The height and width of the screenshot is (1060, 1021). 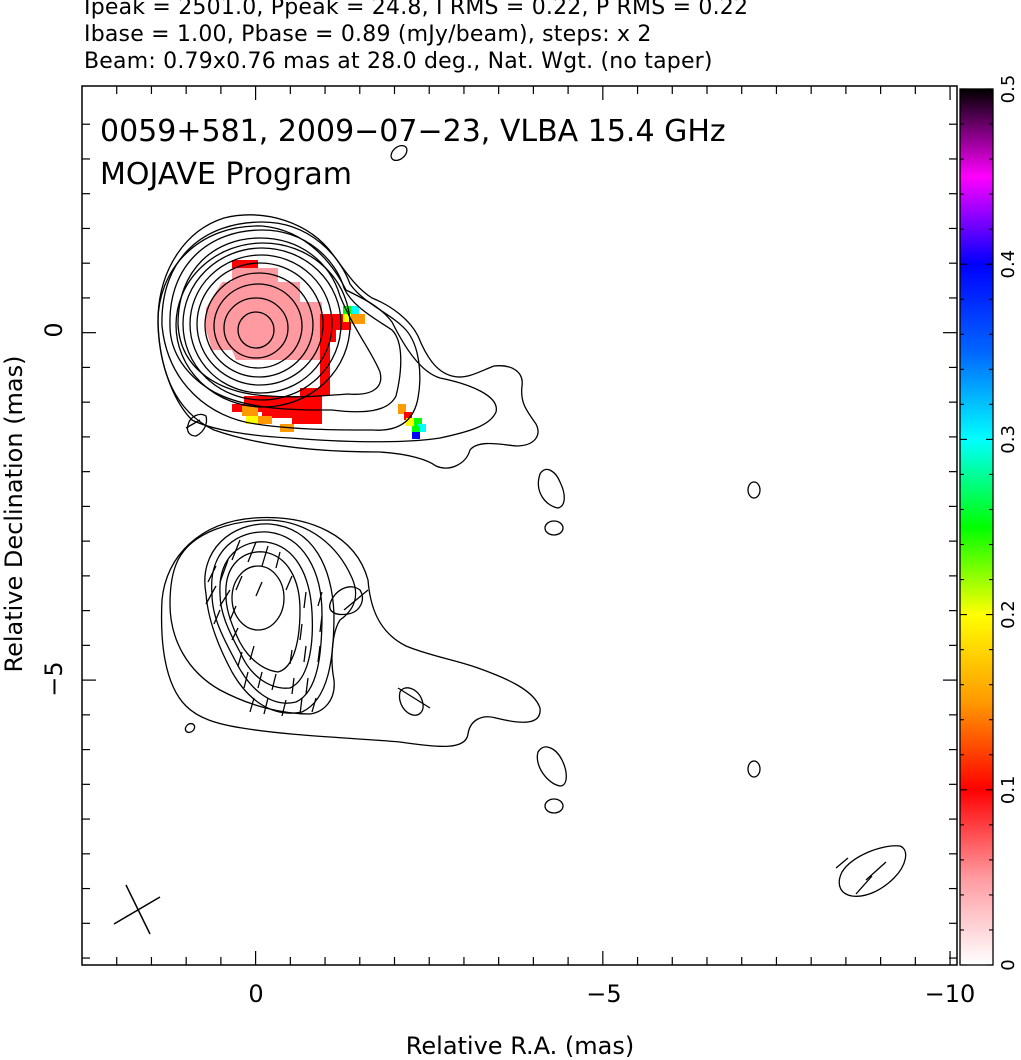 What do you see at coordinates (520, 1046) in the screenshot?
I see `x-axis-label: Relative R.A. (mas)` at bounding box center [520, 1046].